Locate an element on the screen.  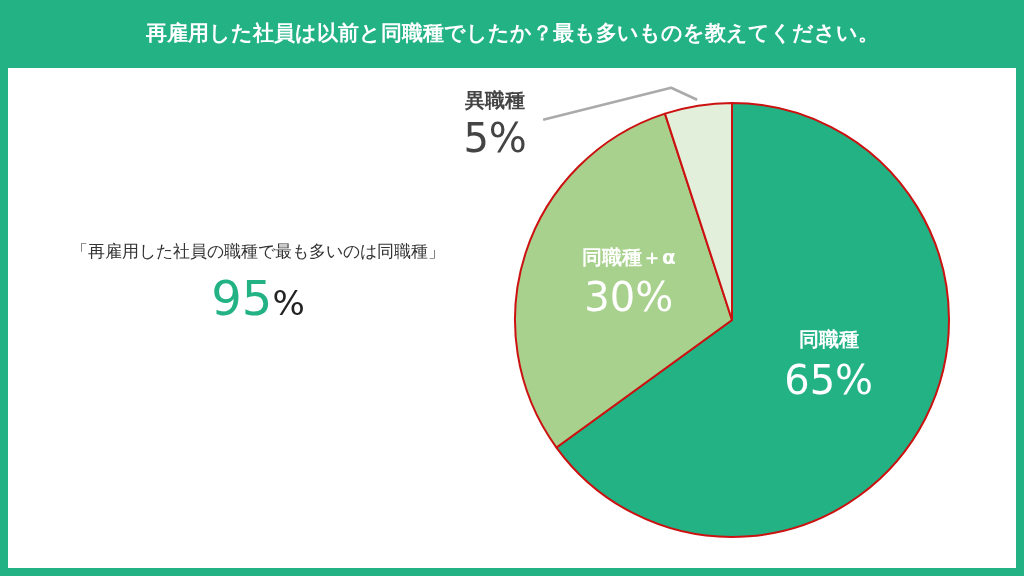
data-label: 30% is located at coordinates (629, 296).